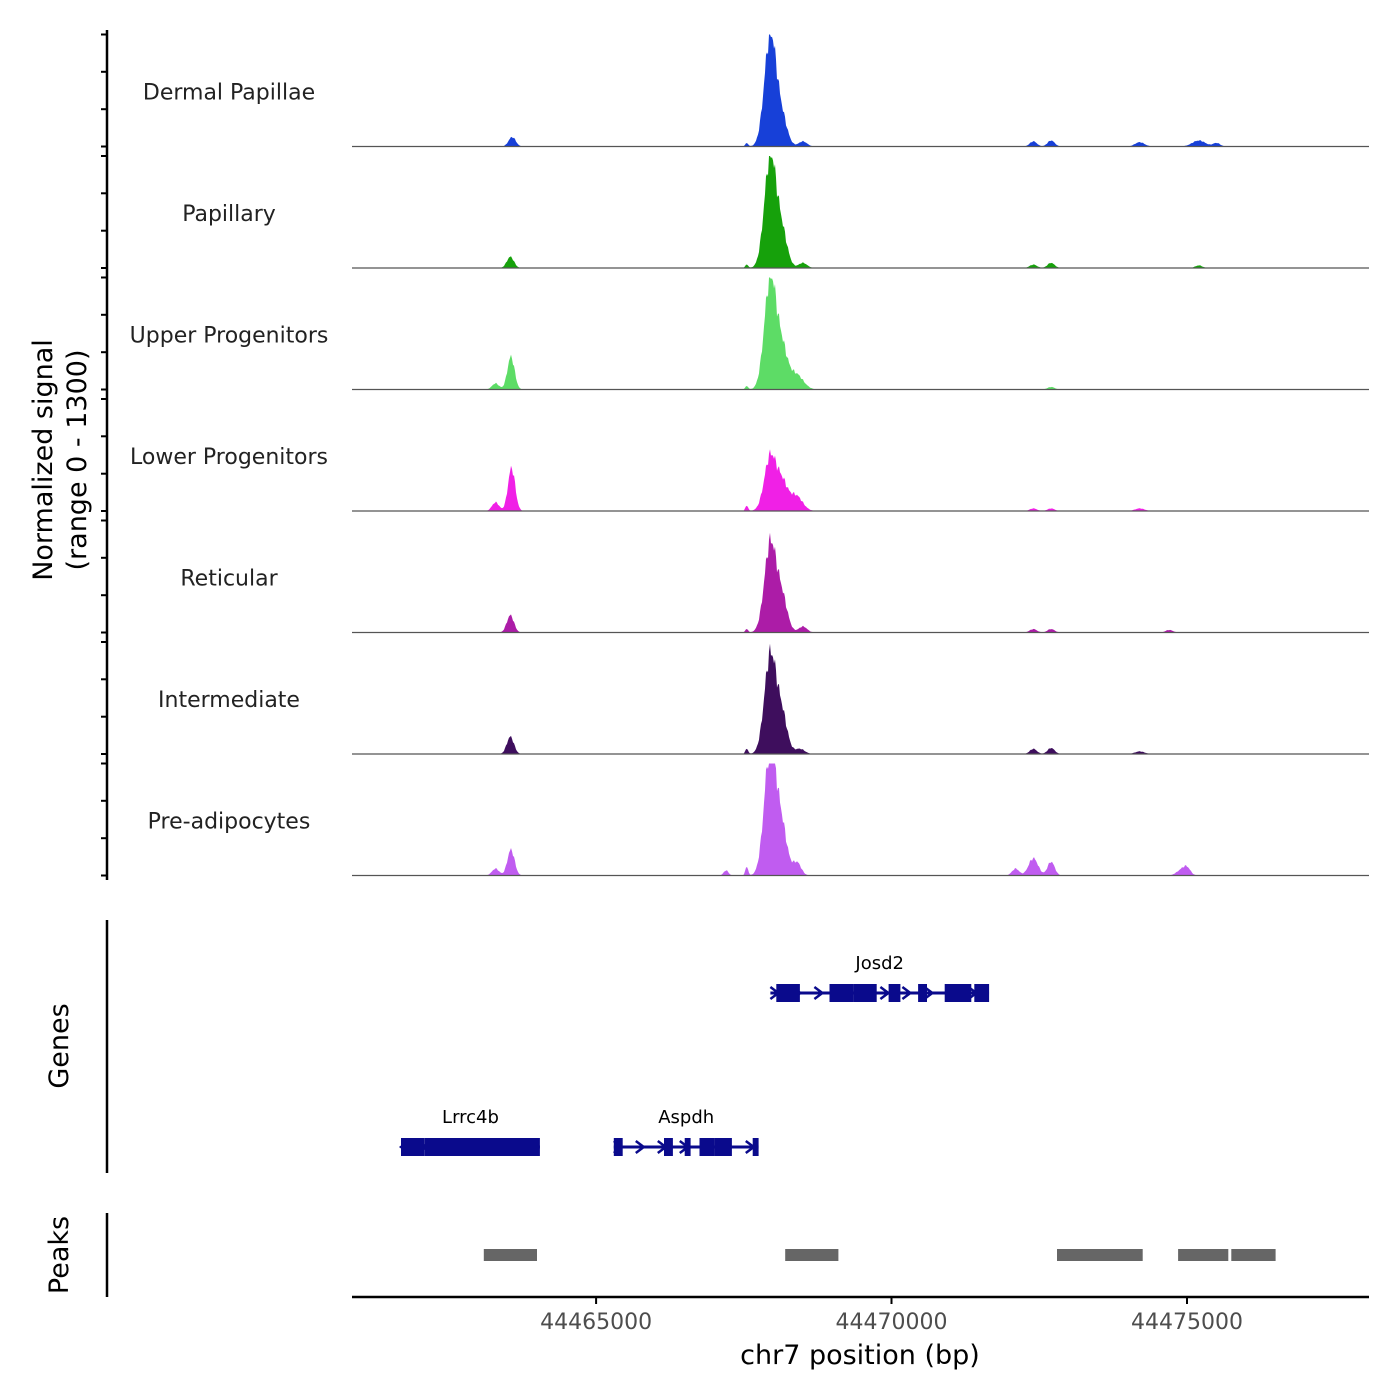 The height and width of the screenshot is (1400, 1400). I want to click on coverage-track-papillary, so click(860, 212).